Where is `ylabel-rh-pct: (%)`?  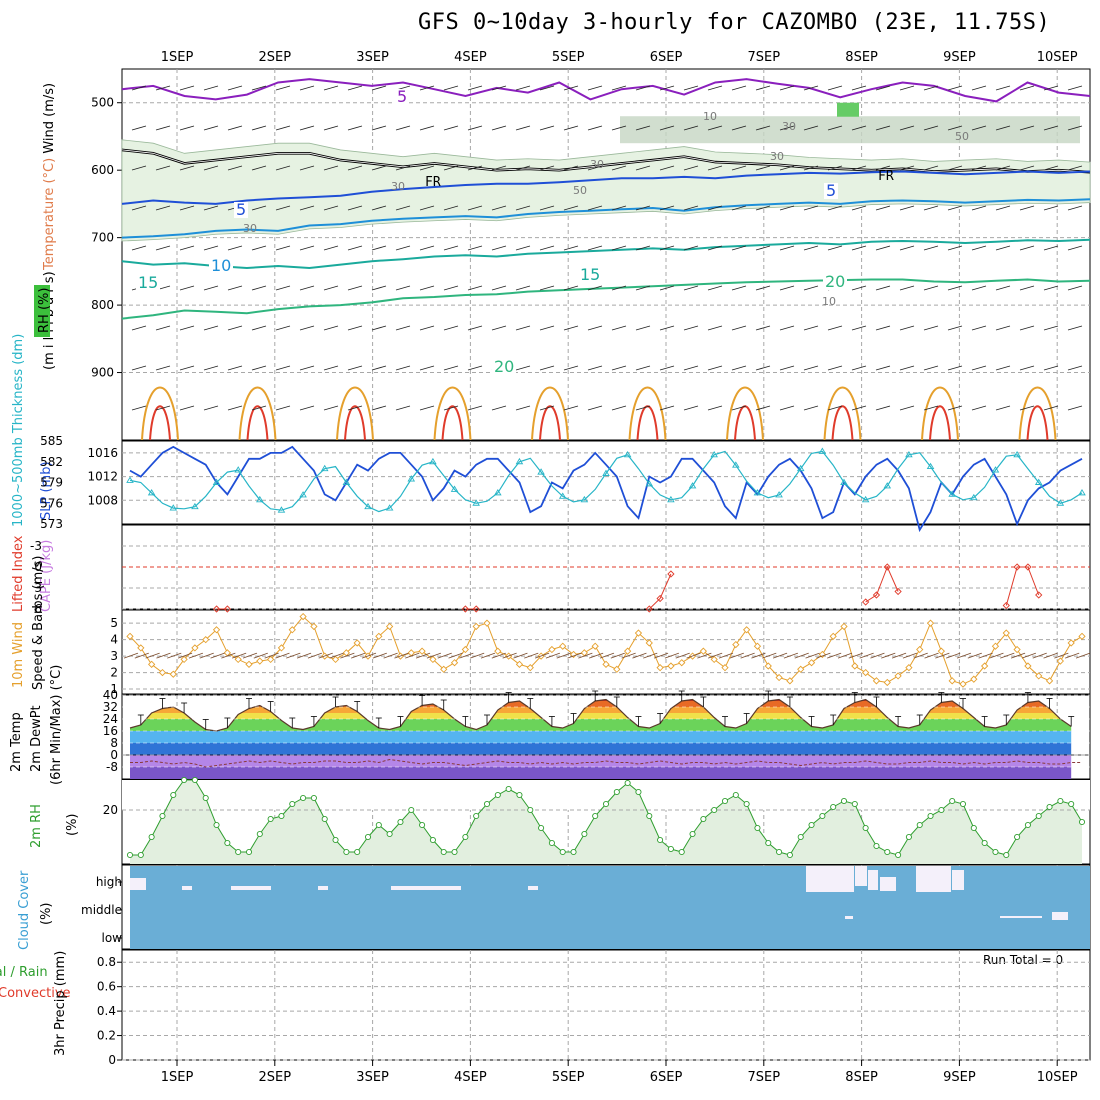
ylabel-rh-pct: (%) is located at coordinates (72, 825).